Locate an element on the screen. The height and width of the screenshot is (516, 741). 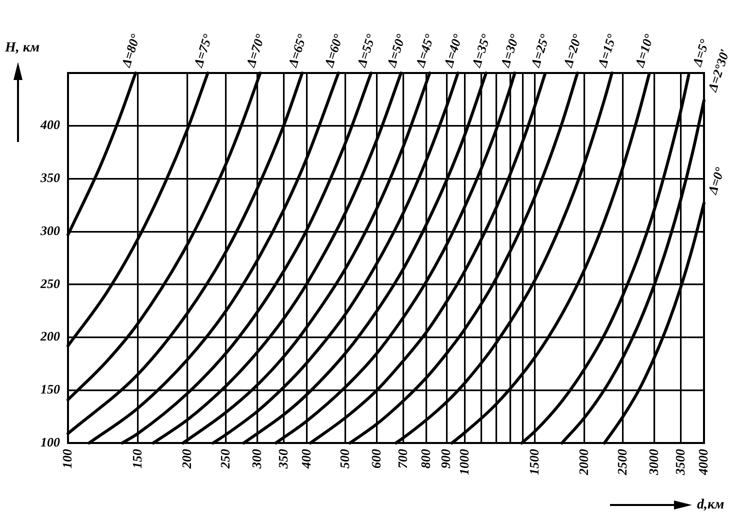
x-tick-label: 300 is located at coordinates (256, 459).